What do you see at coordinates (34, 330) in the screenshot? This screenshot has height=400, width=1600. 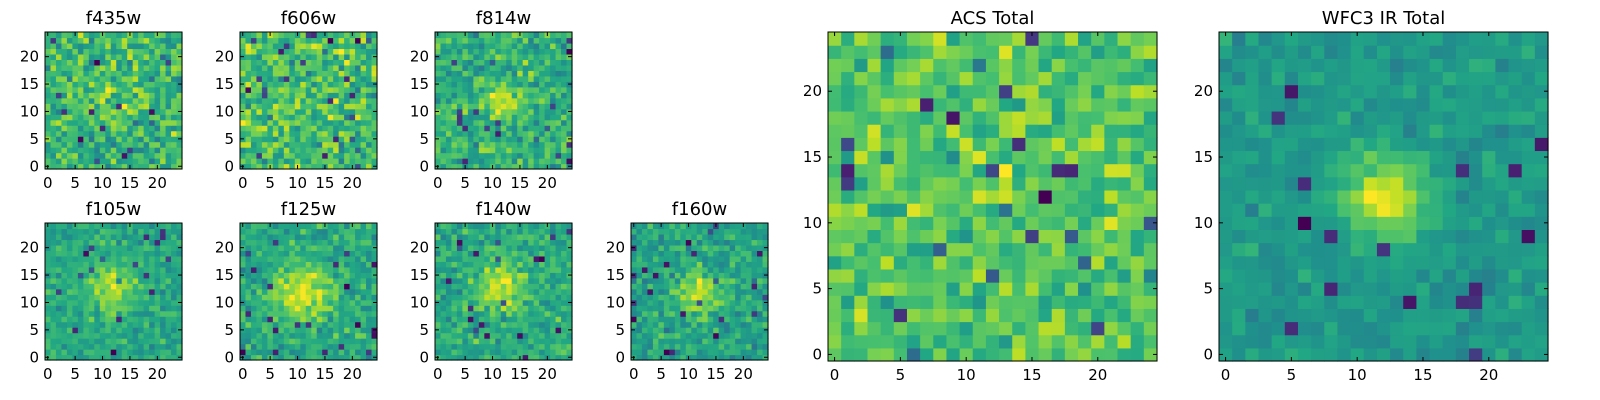 I see `y-tick-label: 5` at bounding box center [34, 330].